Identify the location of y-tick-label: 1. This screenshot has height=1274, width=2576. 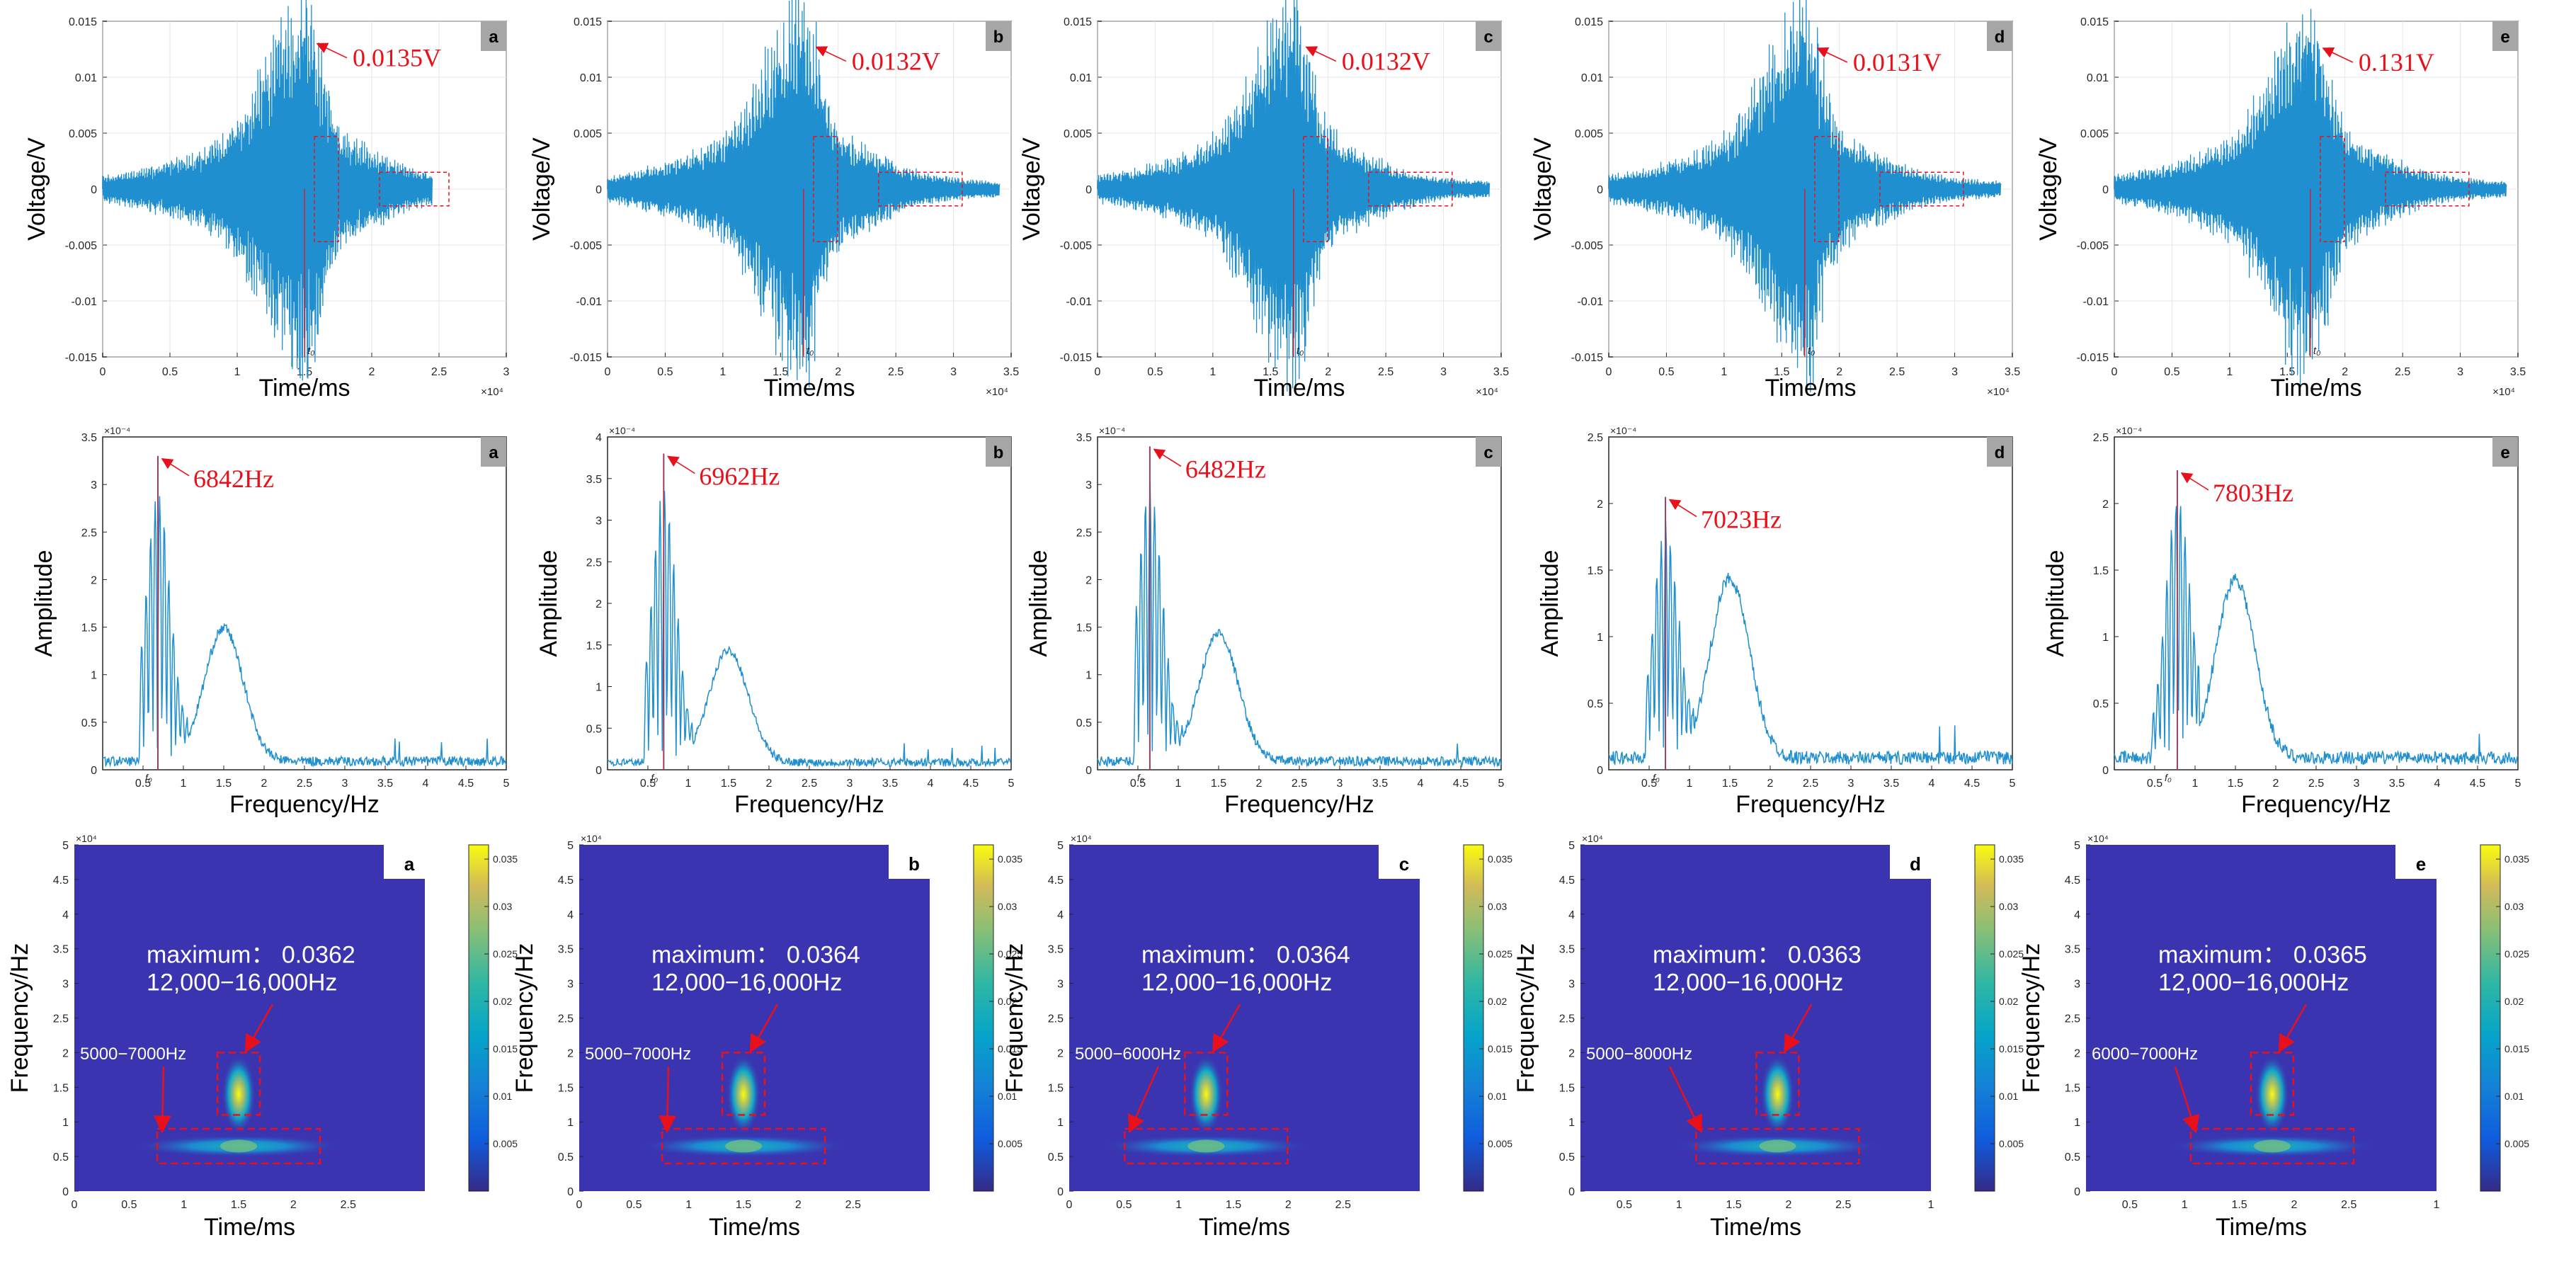
(1571, 1123).